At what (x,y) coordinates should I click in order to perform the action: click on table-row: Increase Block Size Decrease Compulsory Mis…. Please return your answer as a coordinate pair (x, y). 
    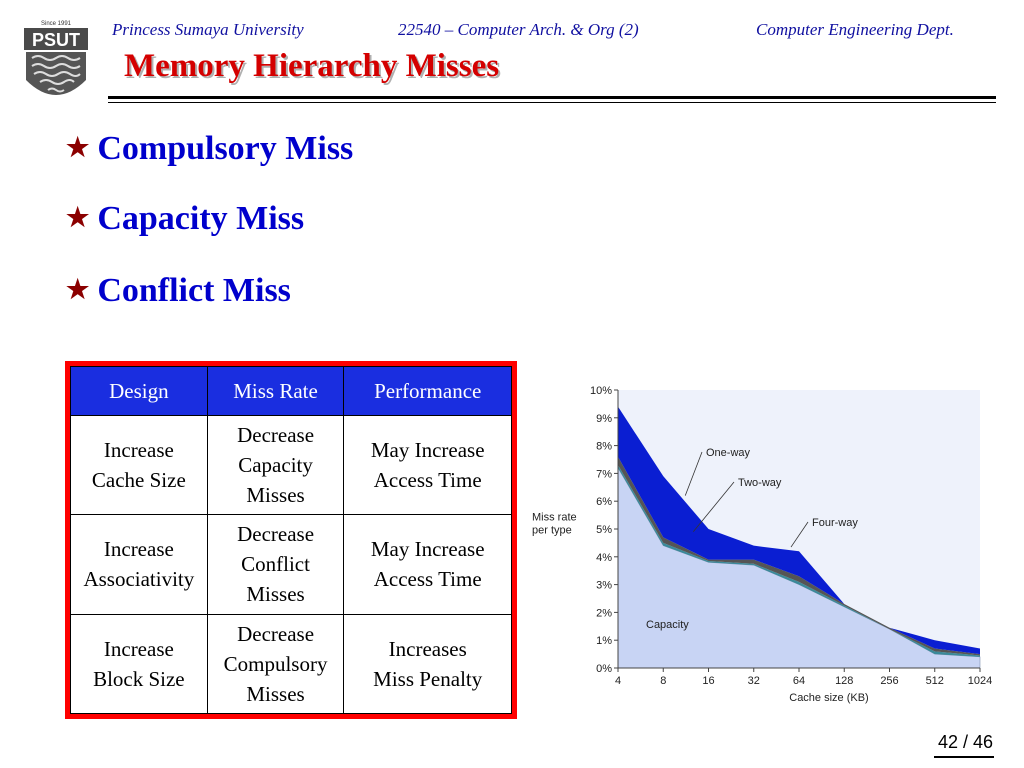
    Looking at the image, I should click on (291, 664).